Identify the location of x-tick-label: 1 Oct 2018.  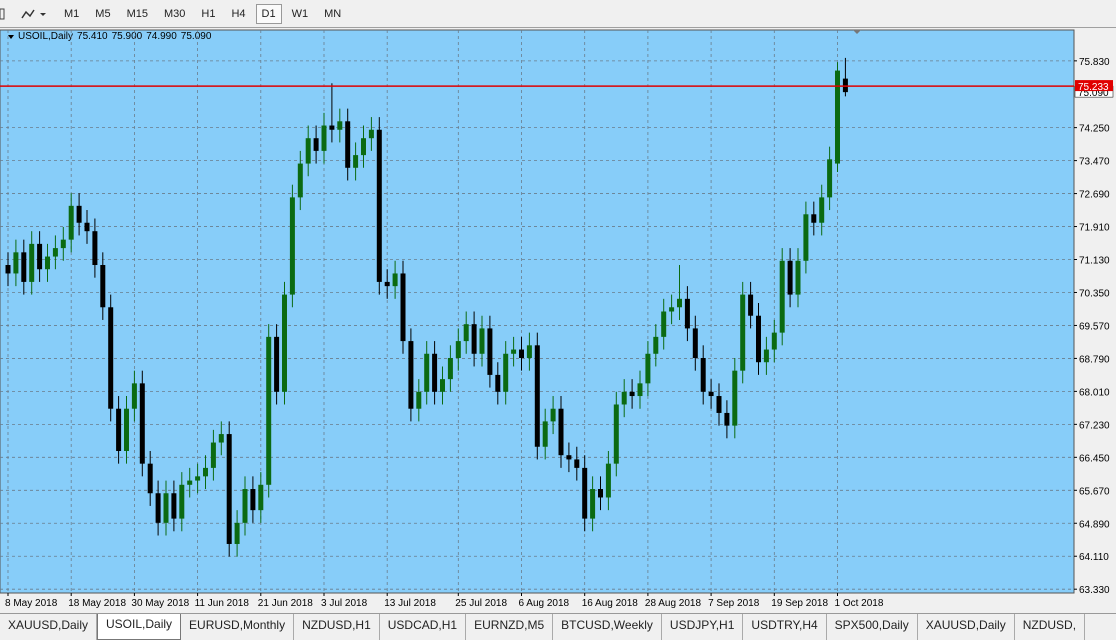
(859, 603).